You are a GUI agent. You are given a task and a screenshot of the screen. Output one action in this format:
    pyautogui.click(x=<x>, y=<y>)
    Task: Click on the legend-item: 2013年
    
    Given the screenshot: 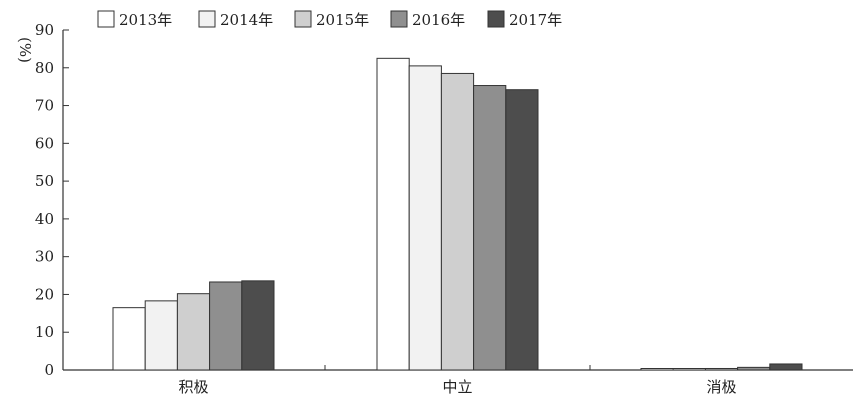 What is the action you would take?
    pyautogui.click(x=134, y=19)
    